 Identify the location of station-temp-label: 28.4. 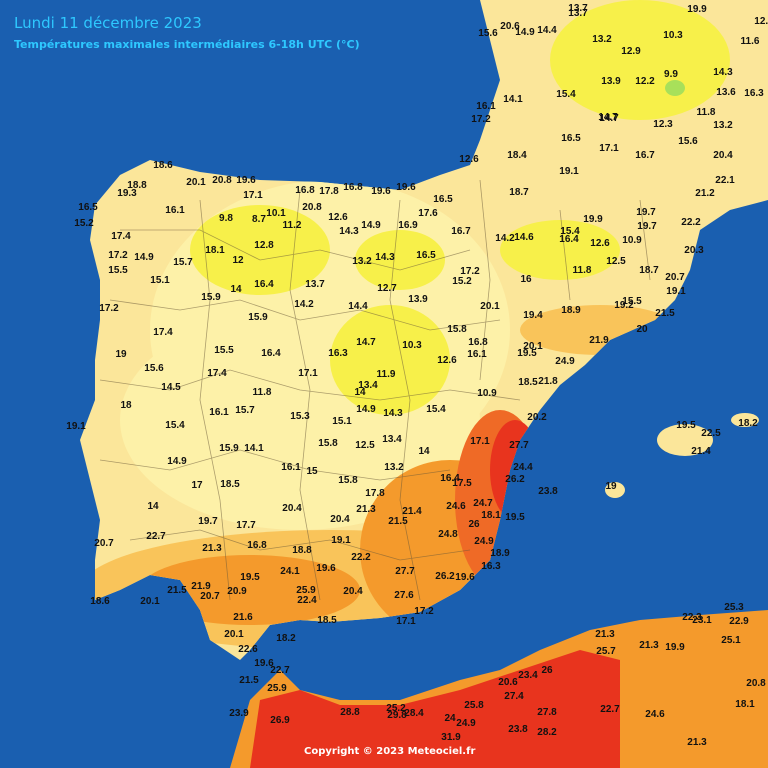
(414, 713).